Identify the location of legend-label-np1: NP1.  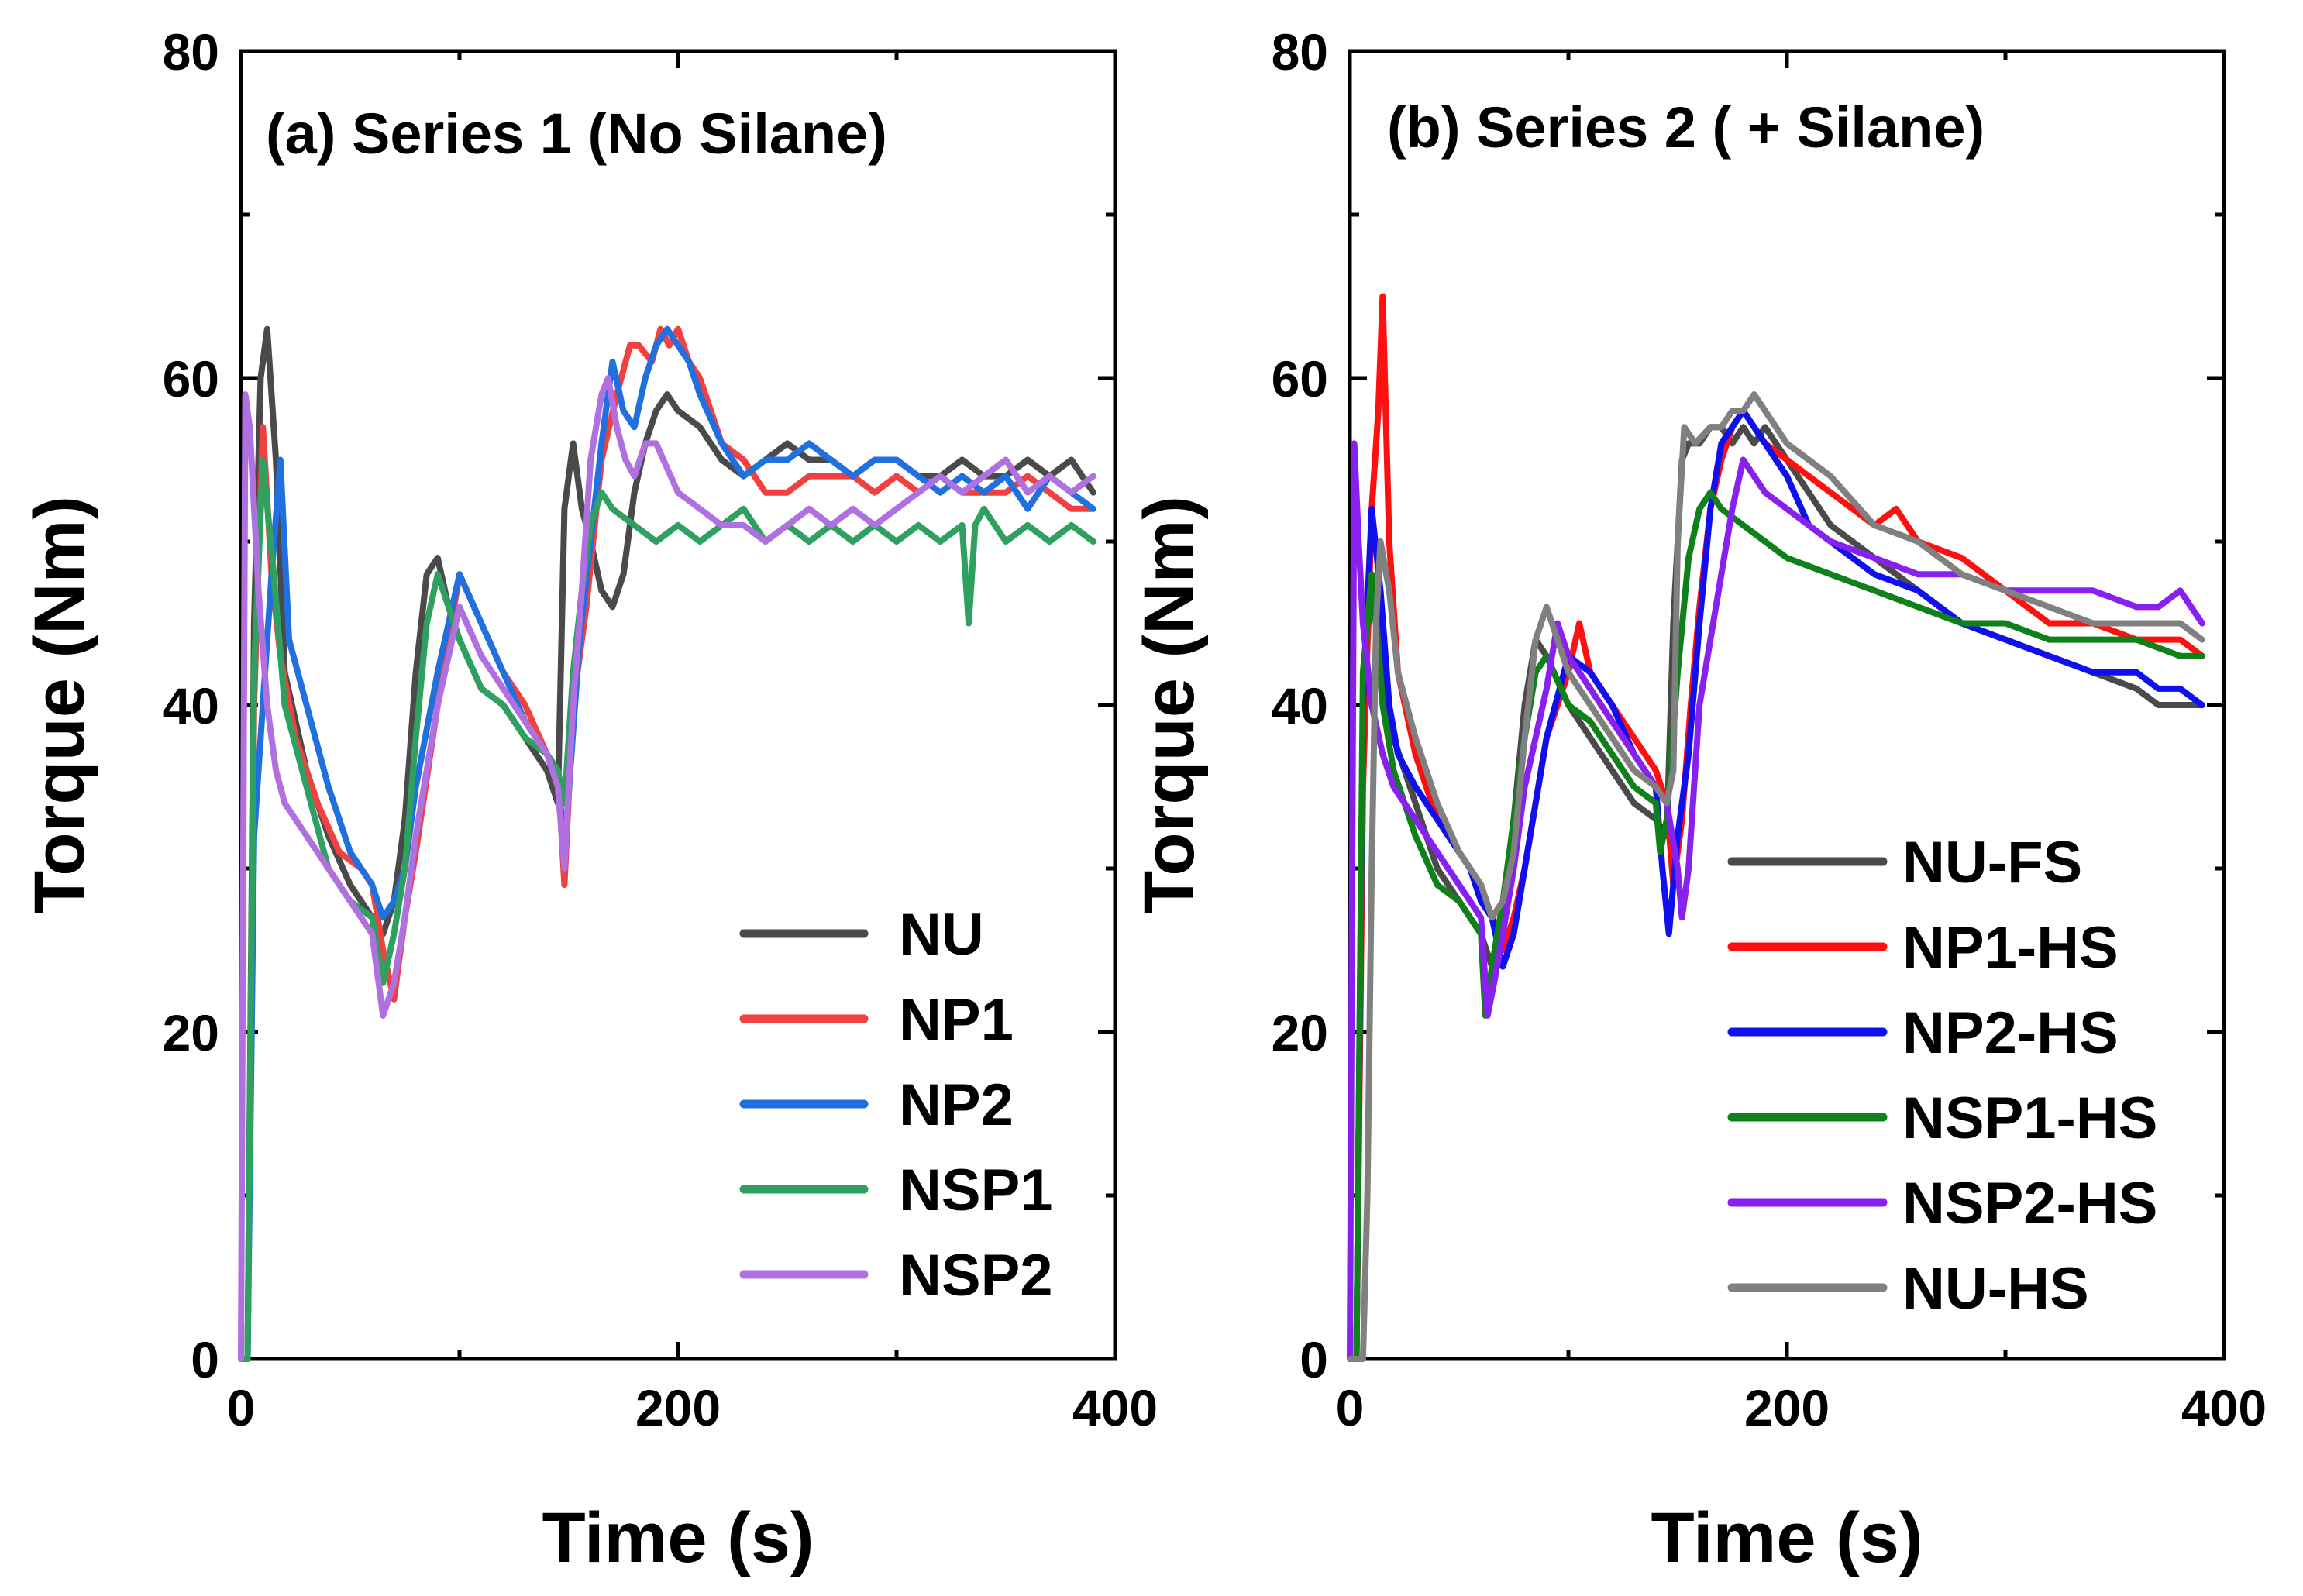
(957, 1020).